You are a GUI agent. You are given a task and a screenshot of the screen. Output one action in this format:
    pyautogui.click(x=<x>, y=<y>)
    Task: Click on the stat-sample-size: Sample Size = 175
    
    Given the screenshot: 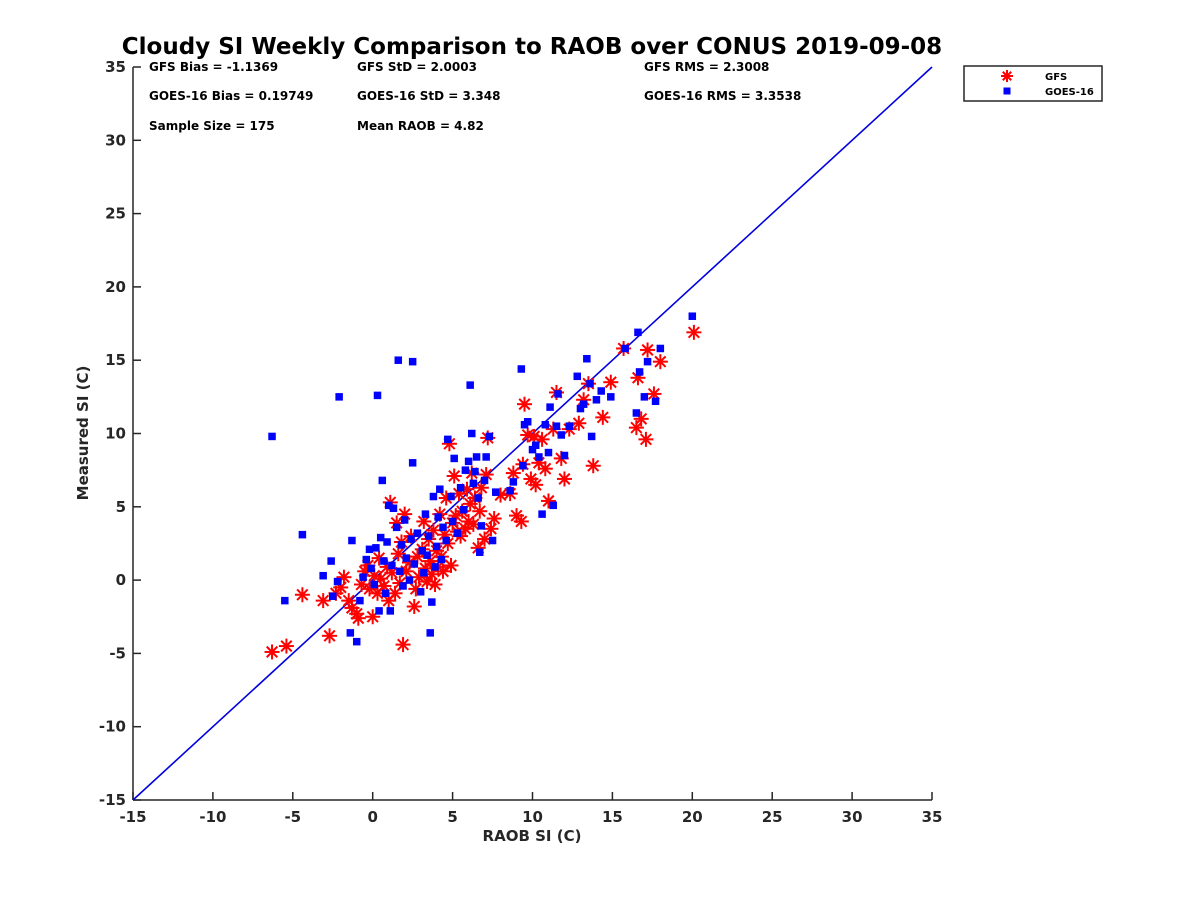 What is the action you would take?
    pyautogui.click(x=212, y=126)
    